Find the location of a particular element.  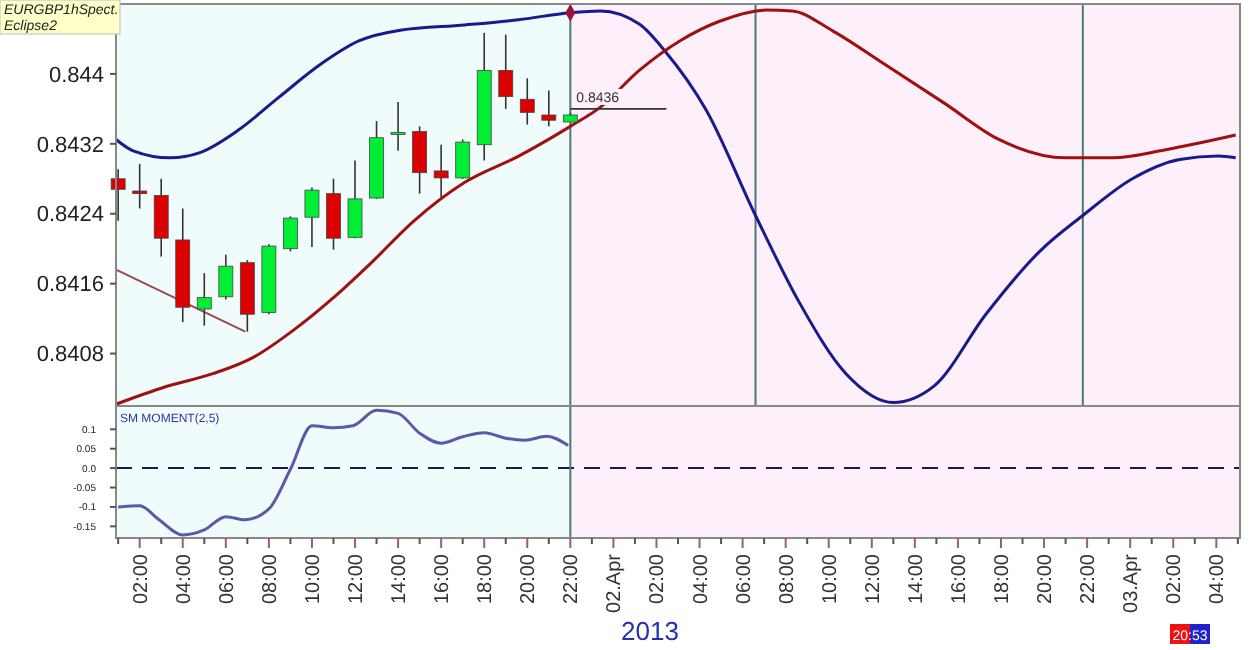

y-tick-label: 0.844 is located at coordinates (76, 75).